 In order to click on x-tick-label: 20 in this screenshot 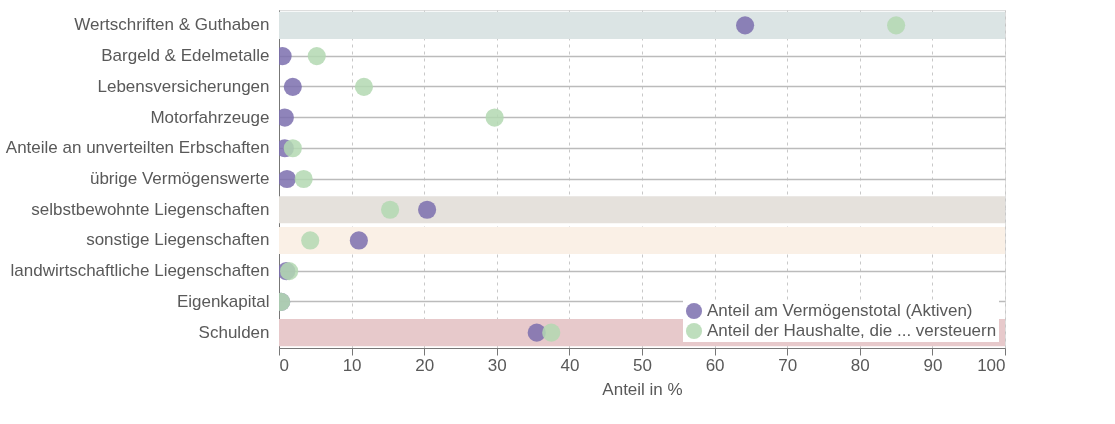, I will do `click(425, 365)`.